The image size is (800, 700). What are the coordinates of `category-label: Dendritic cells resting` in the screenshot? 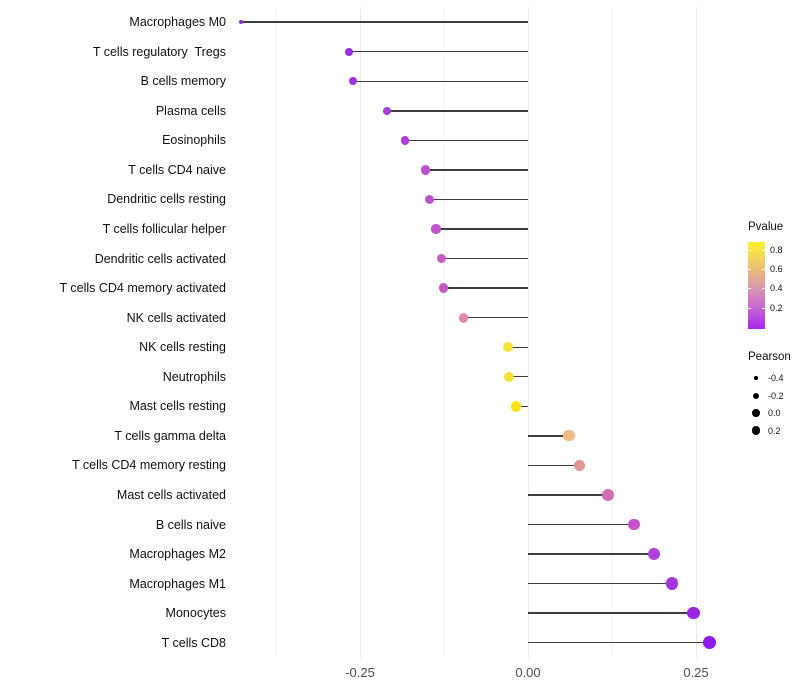 It's located at (166, 199).